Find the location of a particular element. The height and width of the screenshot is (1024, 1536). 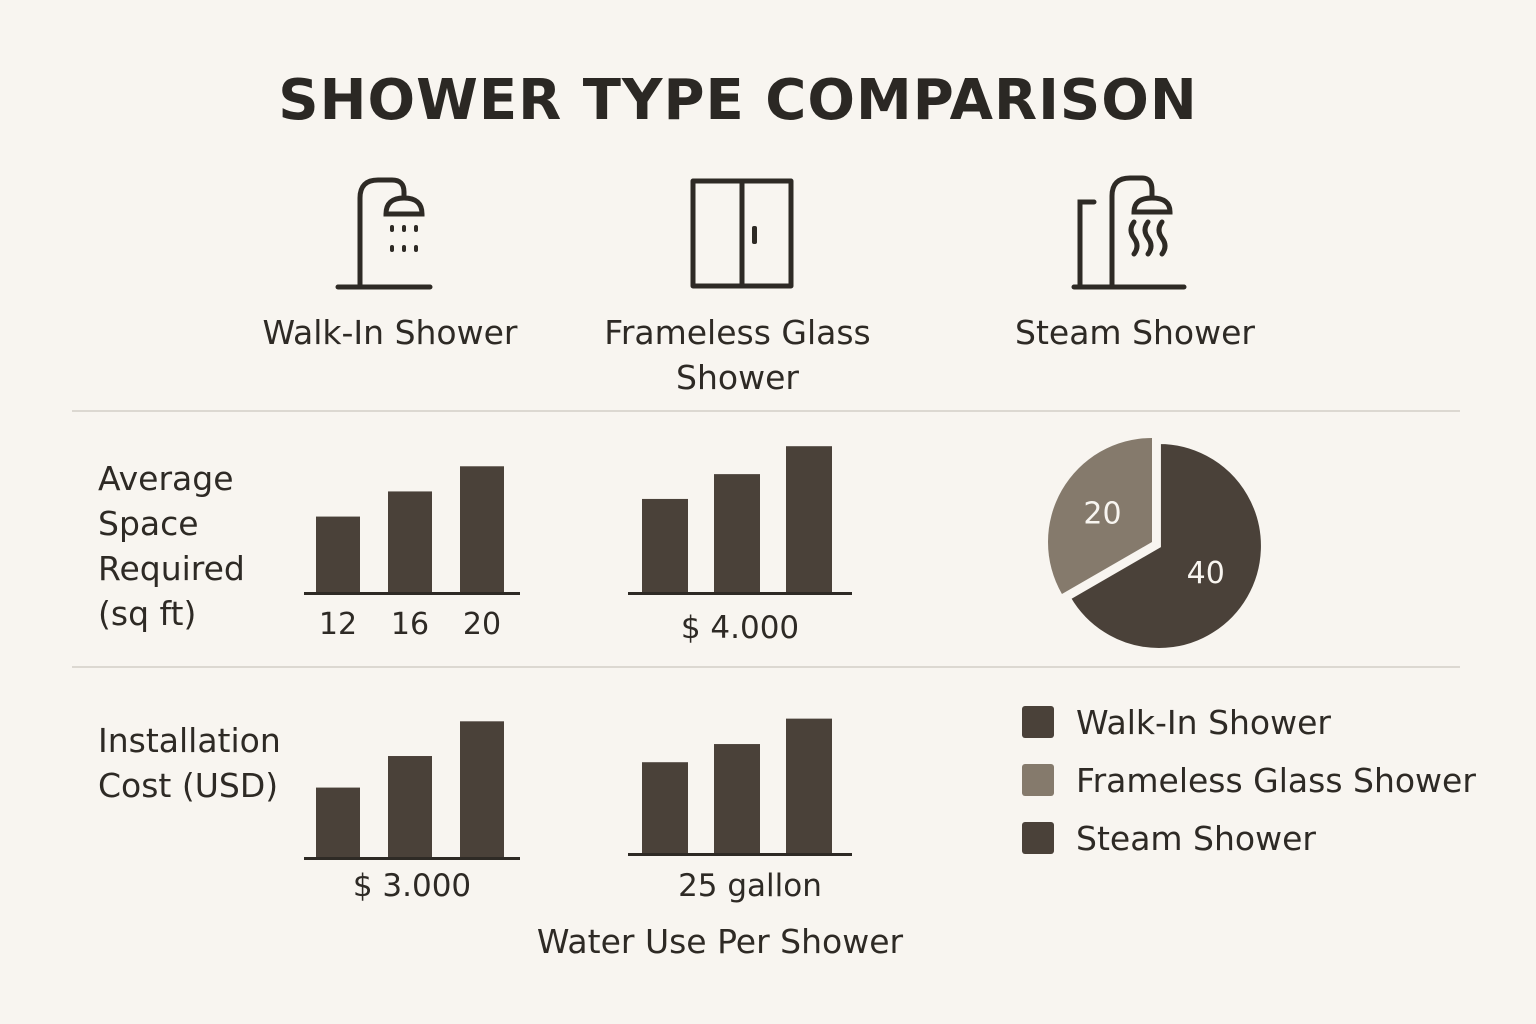

legend-item-walk-in: Walk-In Shower is located at coordinates (1249, 722).